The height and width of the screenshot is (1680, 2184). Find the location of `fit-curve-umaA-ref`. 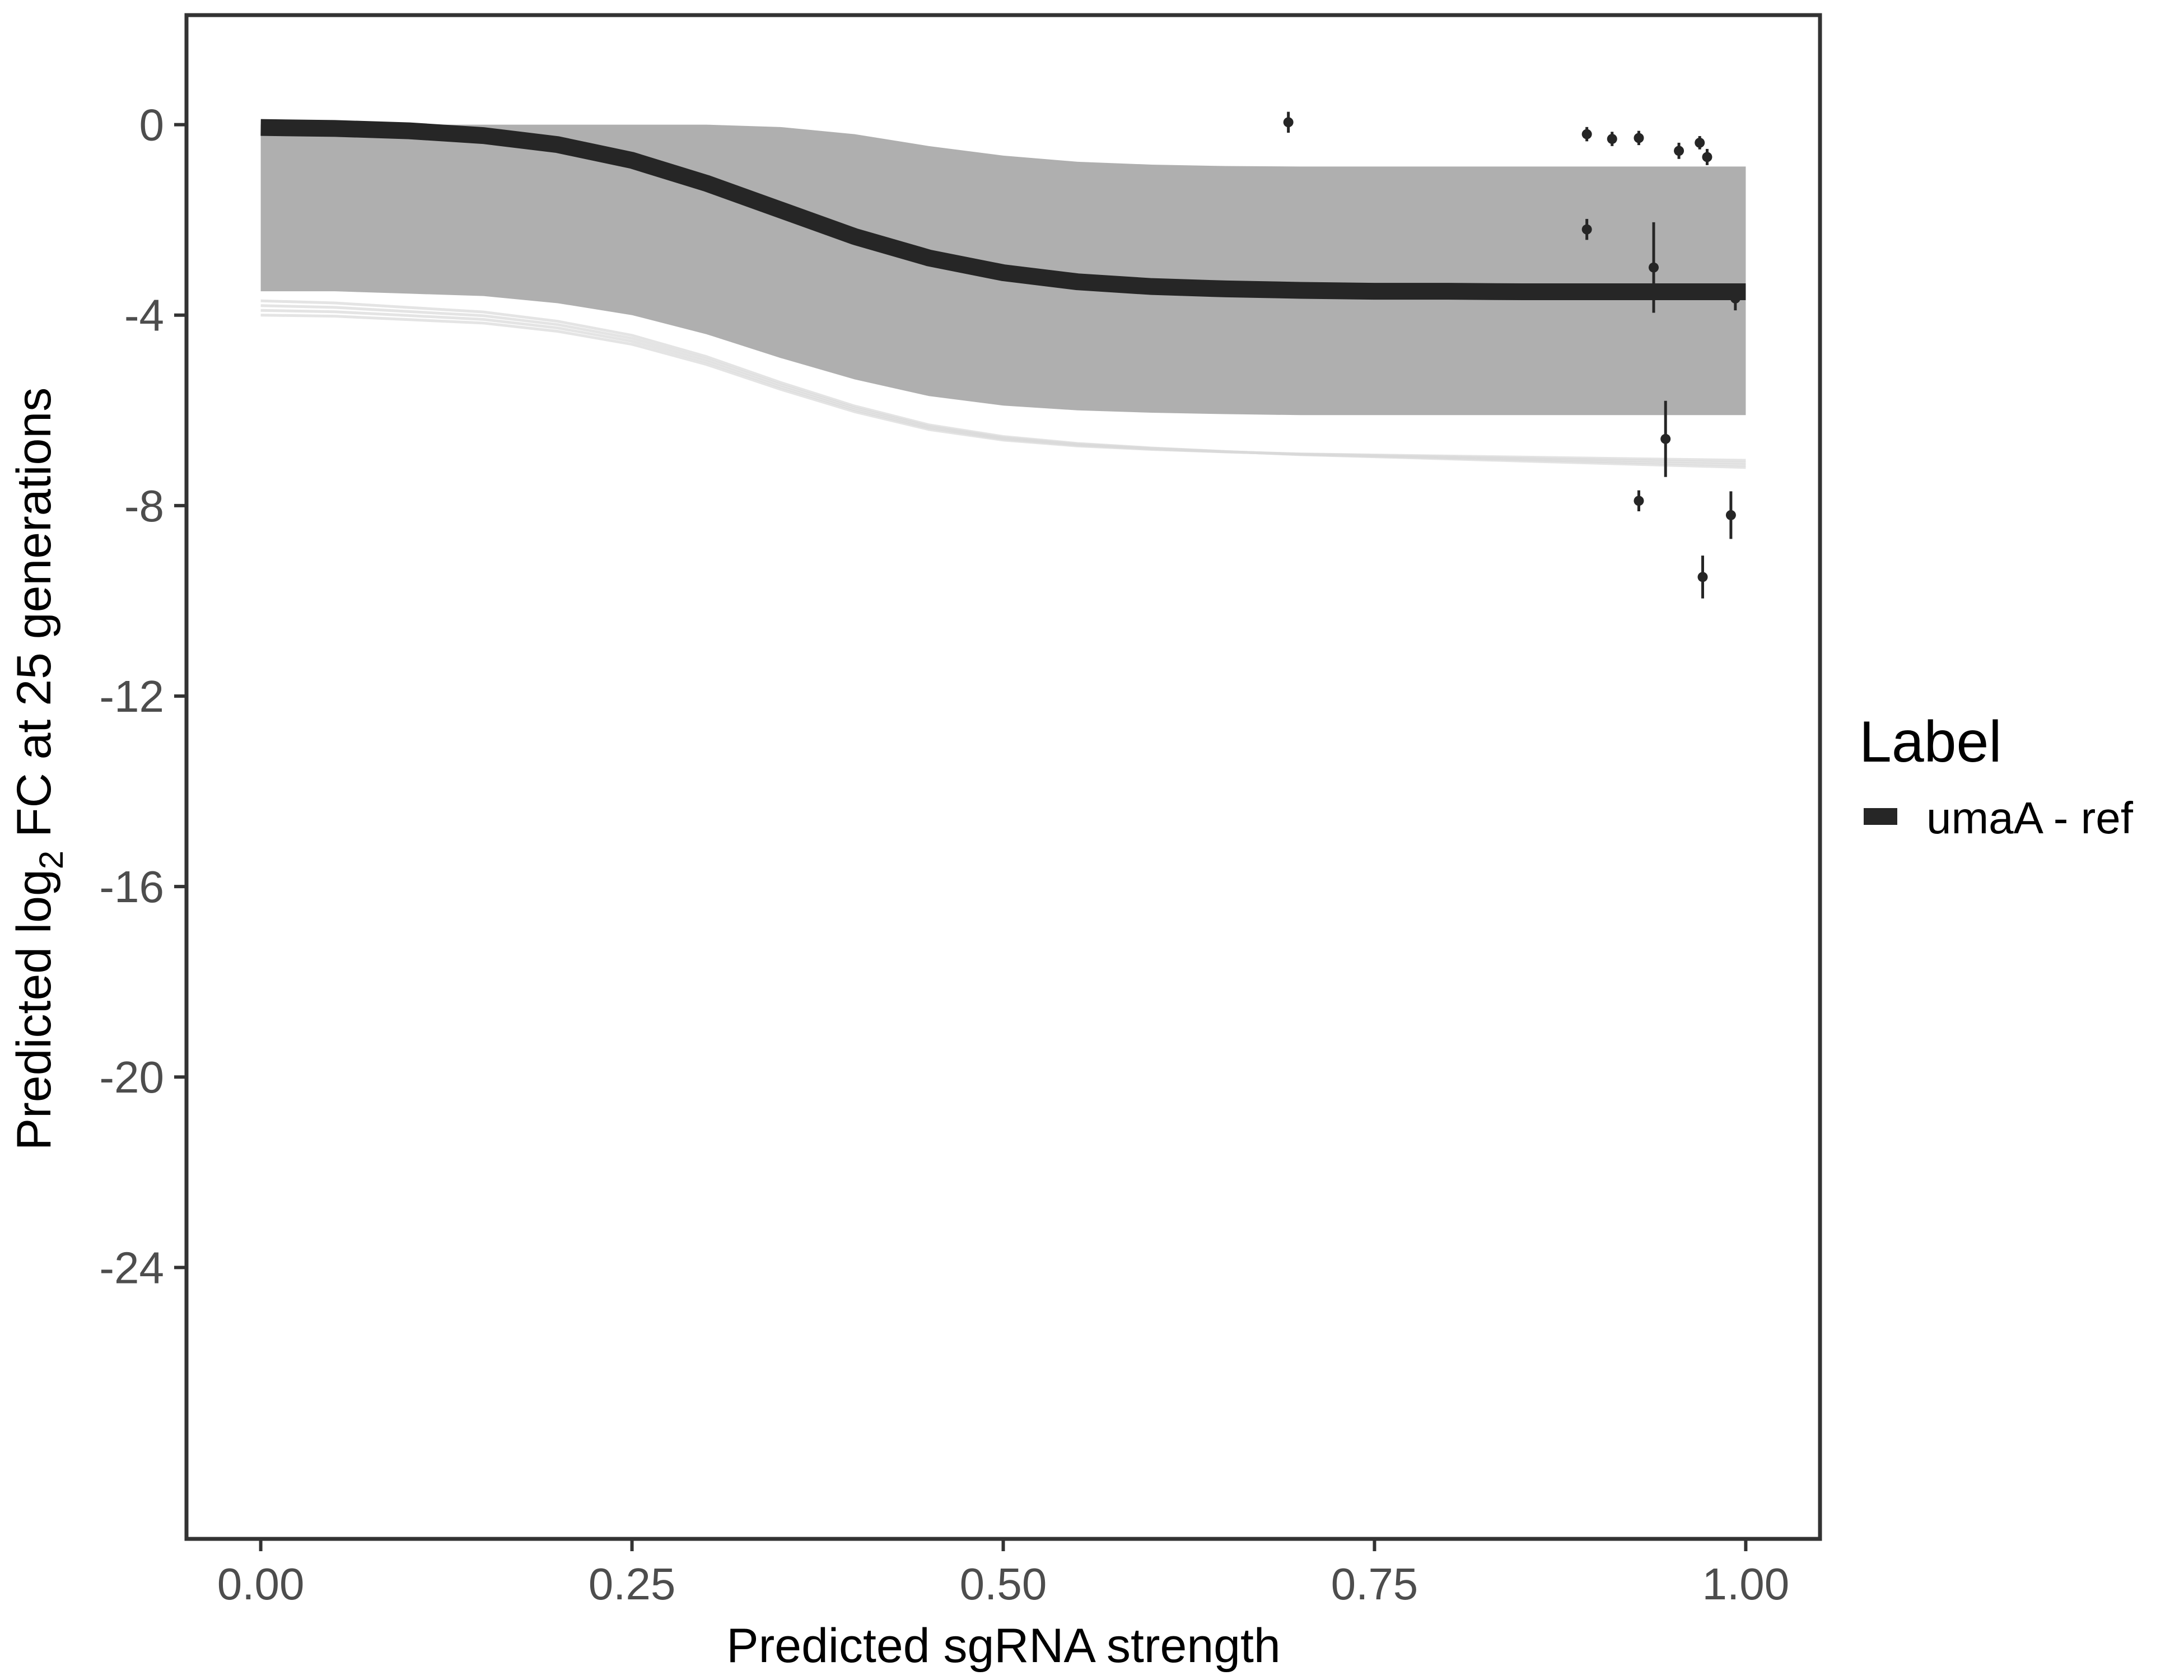

fit-curve-umaA-ref is located at coordinates (1003, 210).